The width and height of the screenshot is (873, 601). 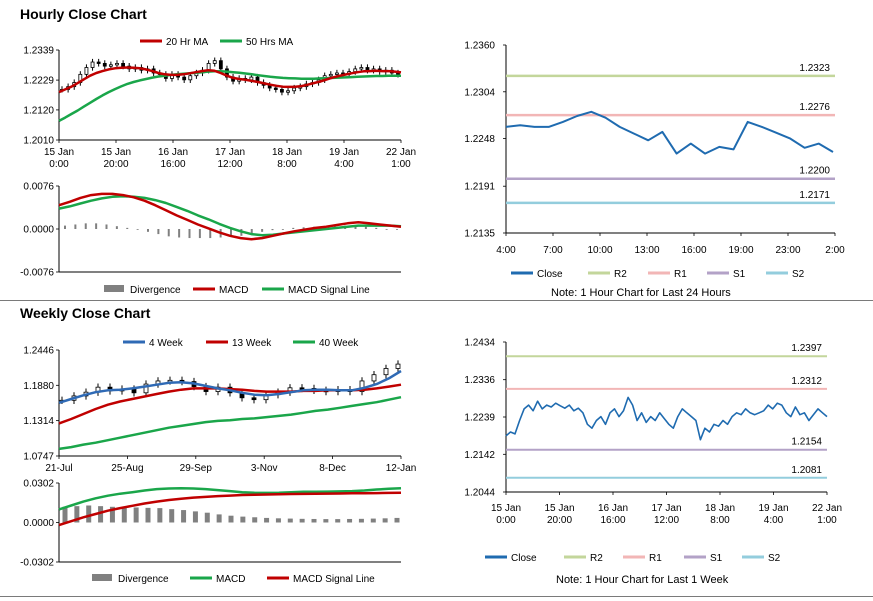 I want to click on weekly-close-line, so click(x=666, y=418).